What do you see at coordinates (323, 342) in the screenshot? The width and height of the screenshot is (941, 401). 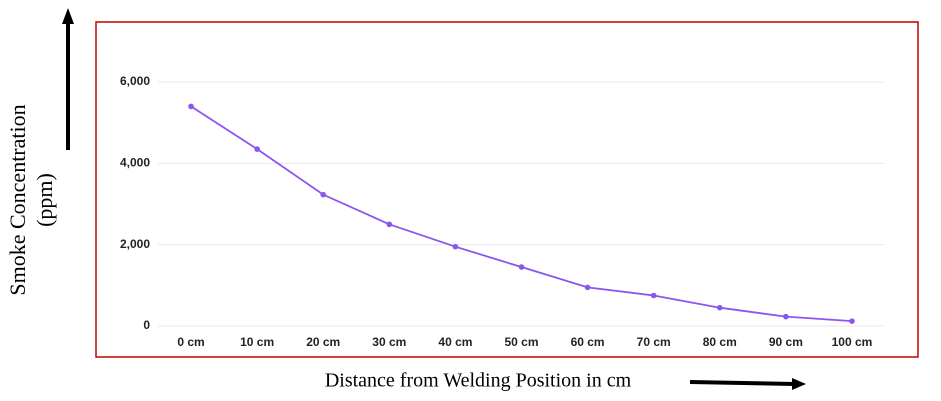 I see `x-tick-label: 20 cm` at bounding box center [323, 342].